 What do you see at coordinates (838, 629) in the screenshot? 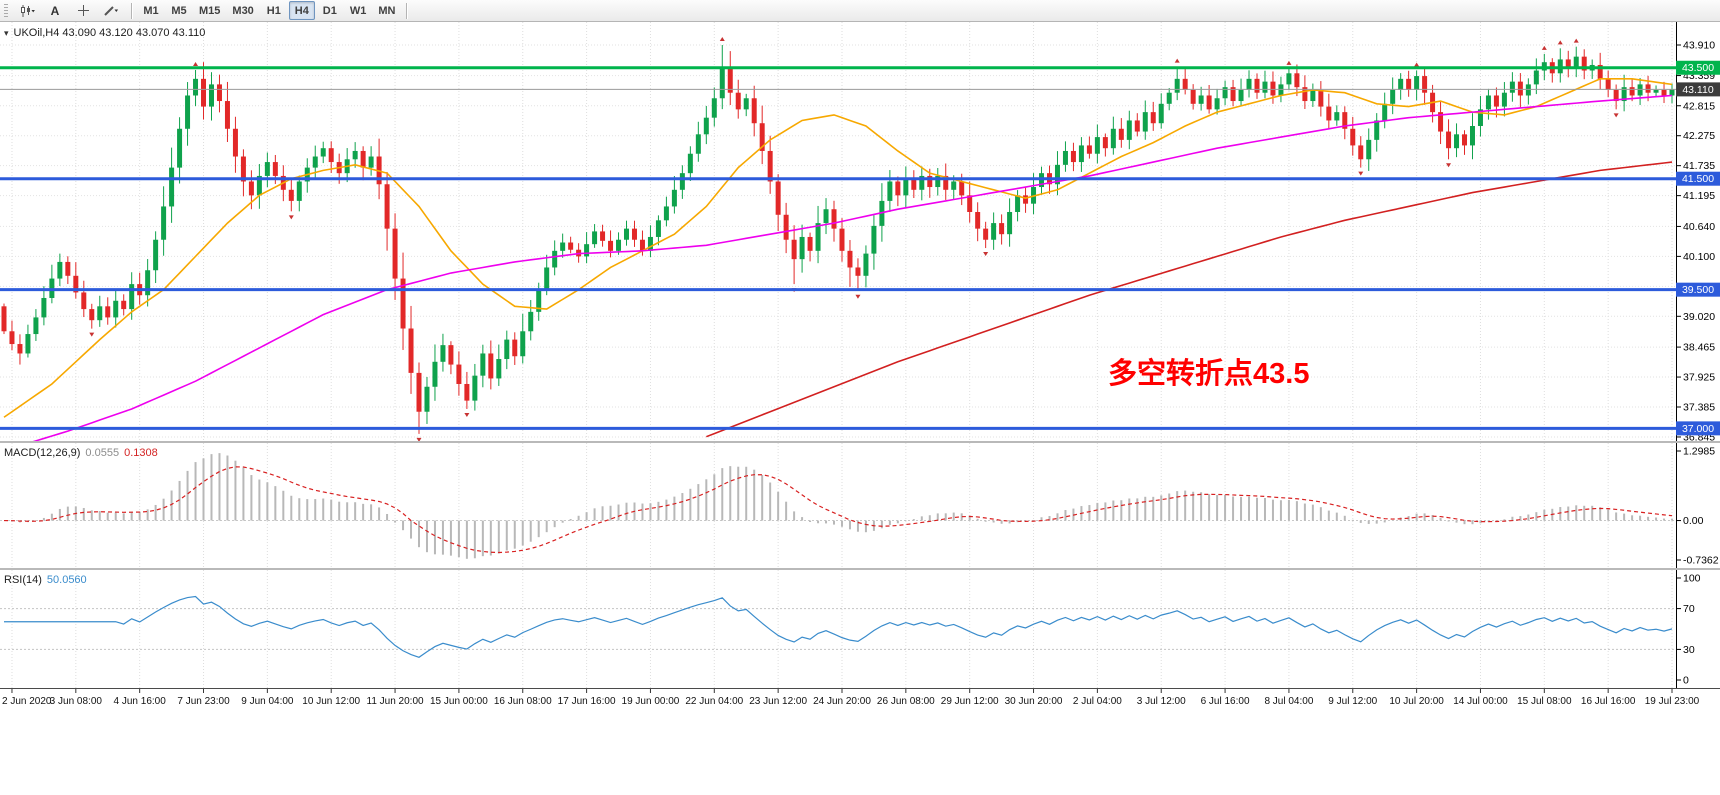
I see `rsi-level-lines` at bounding box center [838, 629].